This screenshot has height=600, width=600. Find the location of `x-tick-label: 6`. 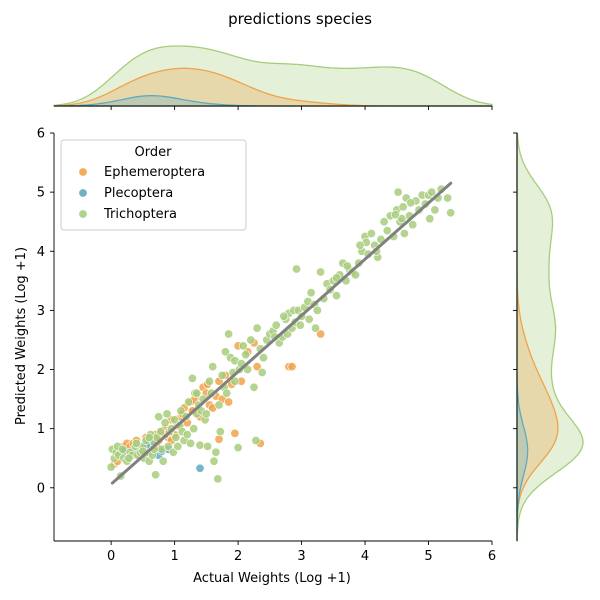

x-tick-label: 6 is located at coordinates (492, 556).